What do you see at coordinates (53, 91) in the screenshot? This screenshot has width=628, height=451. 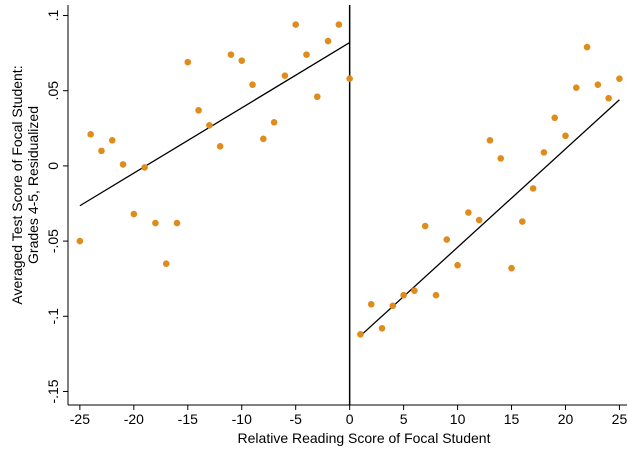 I see `y-tick-label: .05` at bounding box center [53, 91].